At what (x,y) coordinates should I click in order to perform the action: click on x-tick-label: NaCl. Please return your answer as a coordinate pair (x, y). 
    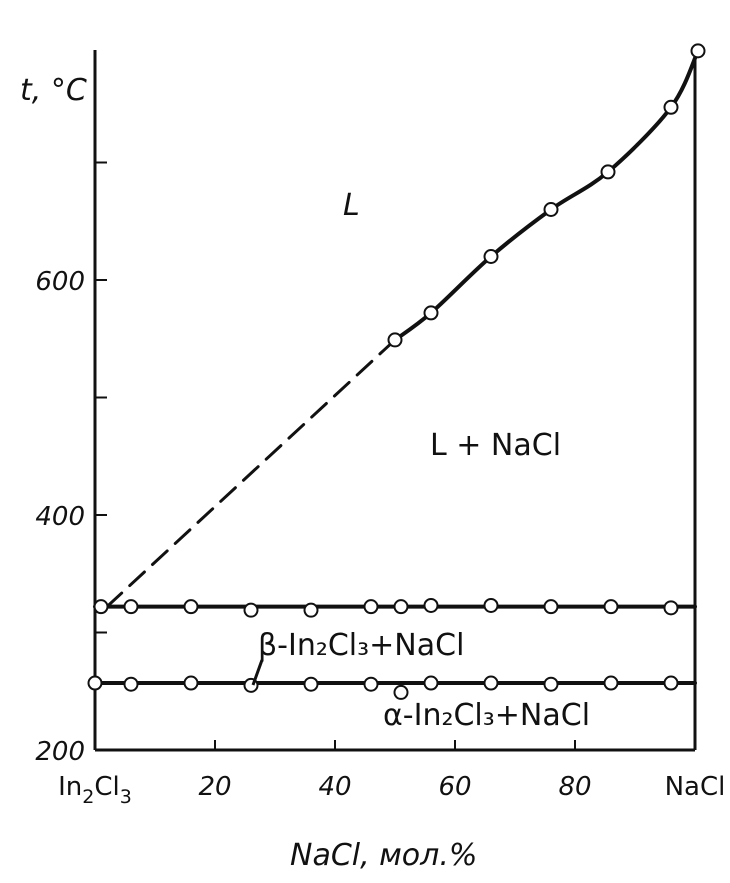
    Looking at the image, I should click on (695, 787).